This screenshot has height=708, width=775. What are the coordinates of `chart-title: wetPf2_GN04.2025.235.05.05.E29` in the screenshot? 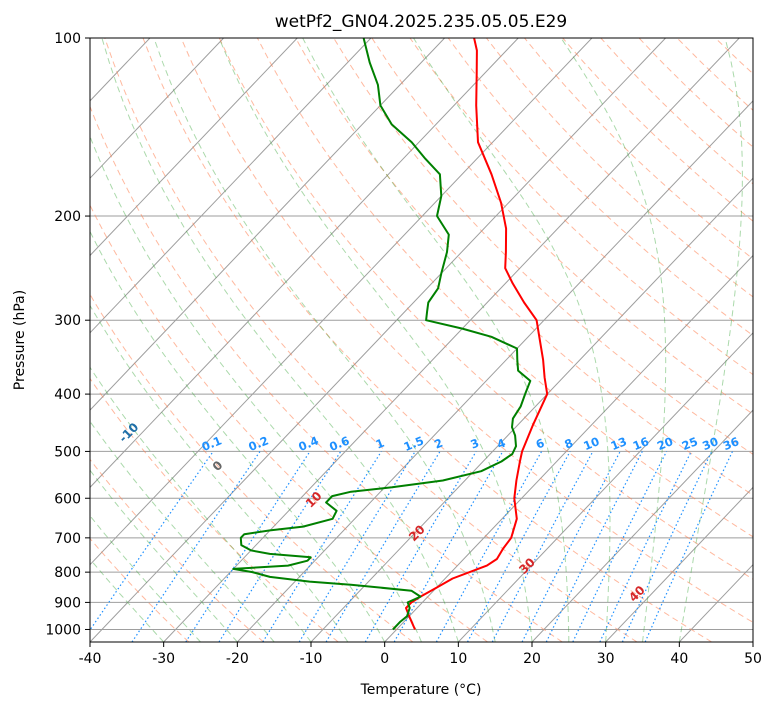 It's located at (421, 22).